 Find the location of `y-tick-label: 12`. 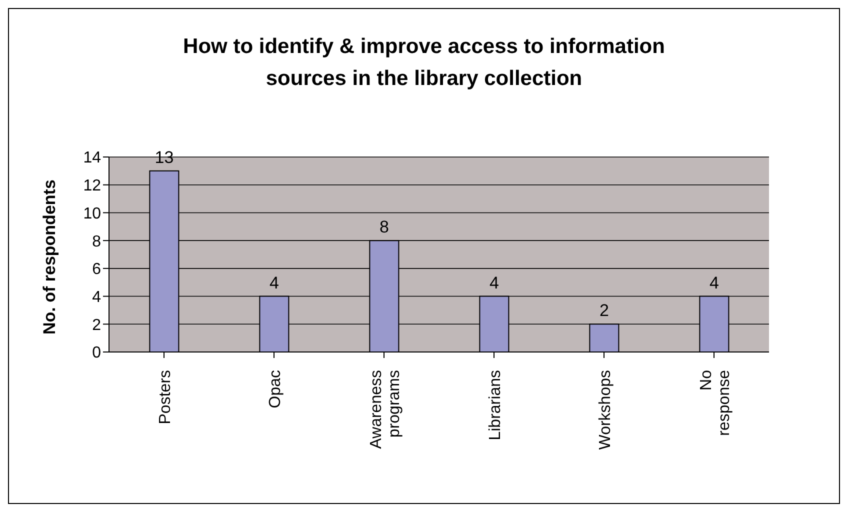

y-tick-label: 12 is located at coordinates (92, 186).